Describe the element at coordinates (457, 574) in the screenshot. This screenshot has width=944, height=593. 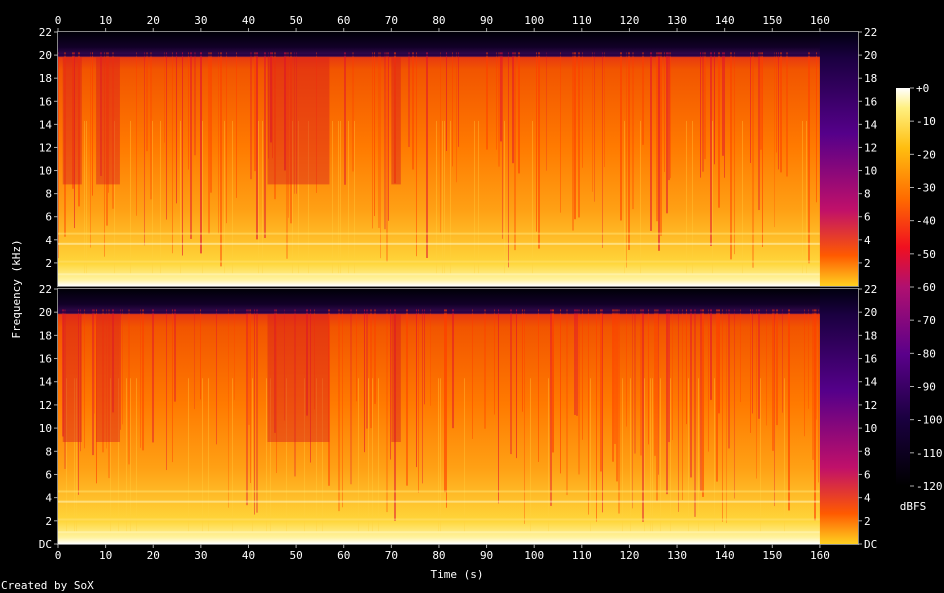
I see `x-axis-label: Time (s)` at that location.